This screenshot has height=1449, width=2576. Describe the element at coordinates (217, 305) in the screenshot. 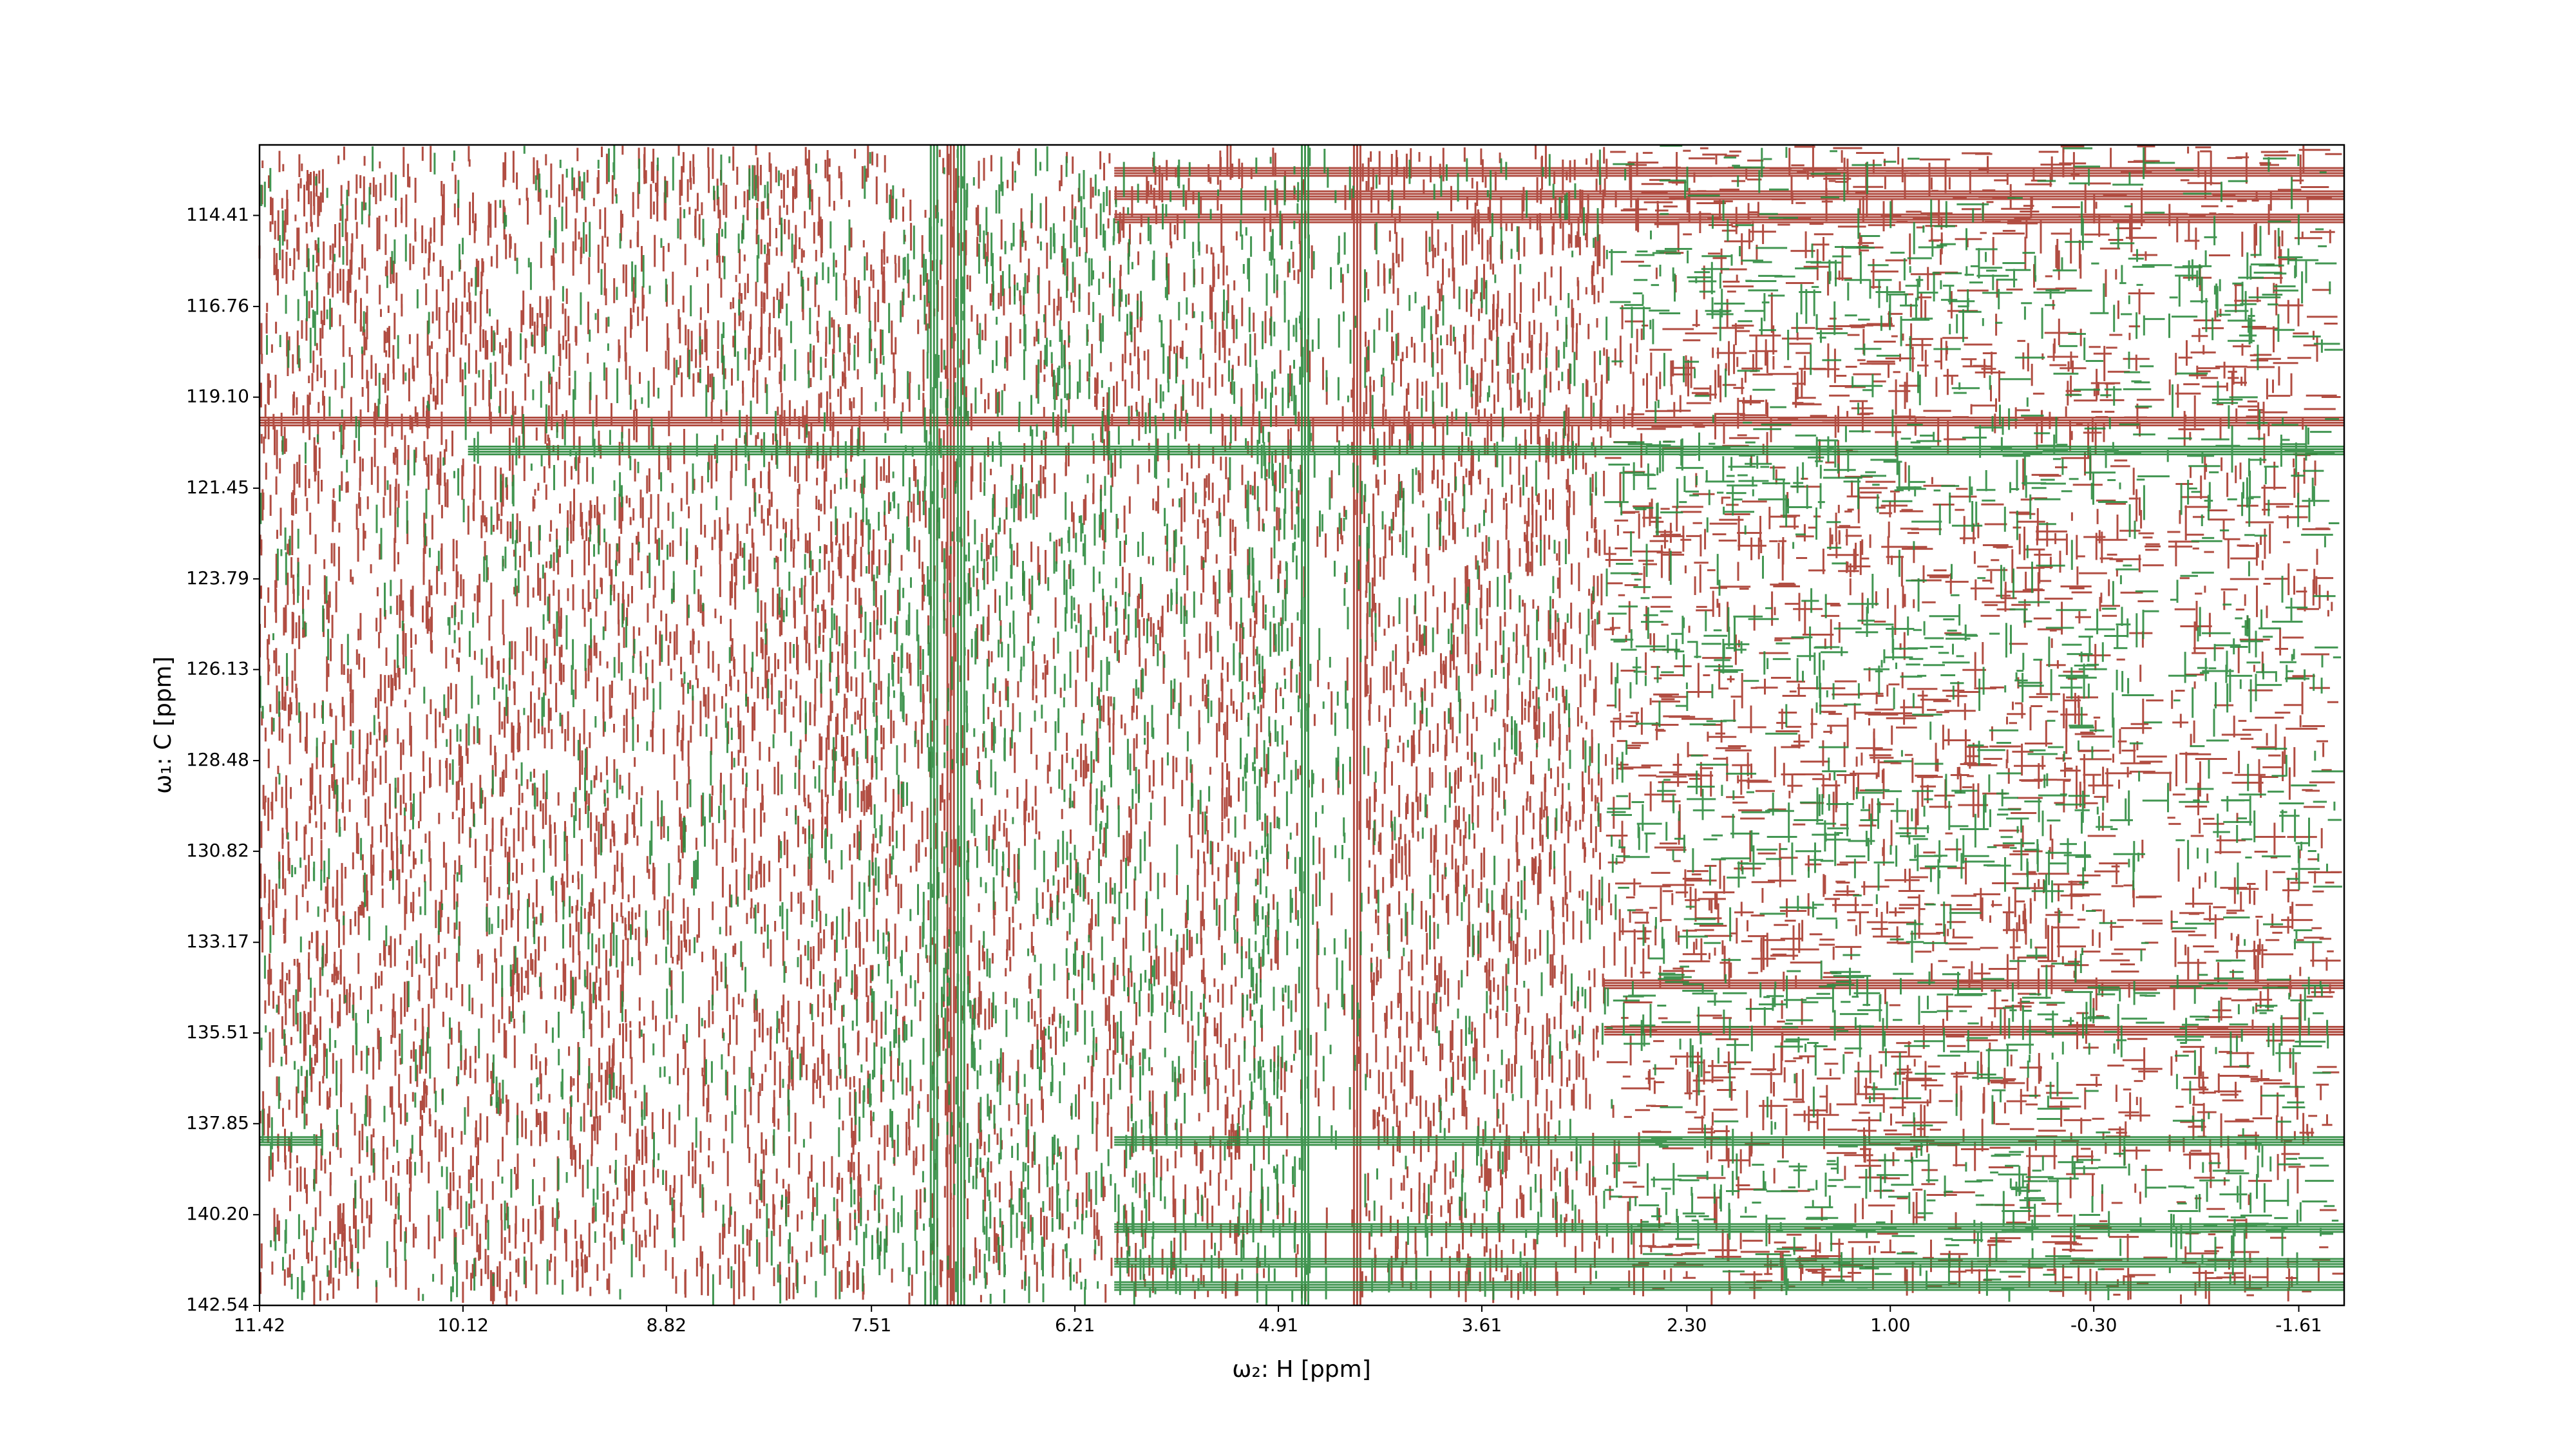

I see `y-tick-label: 116.76` at that location.